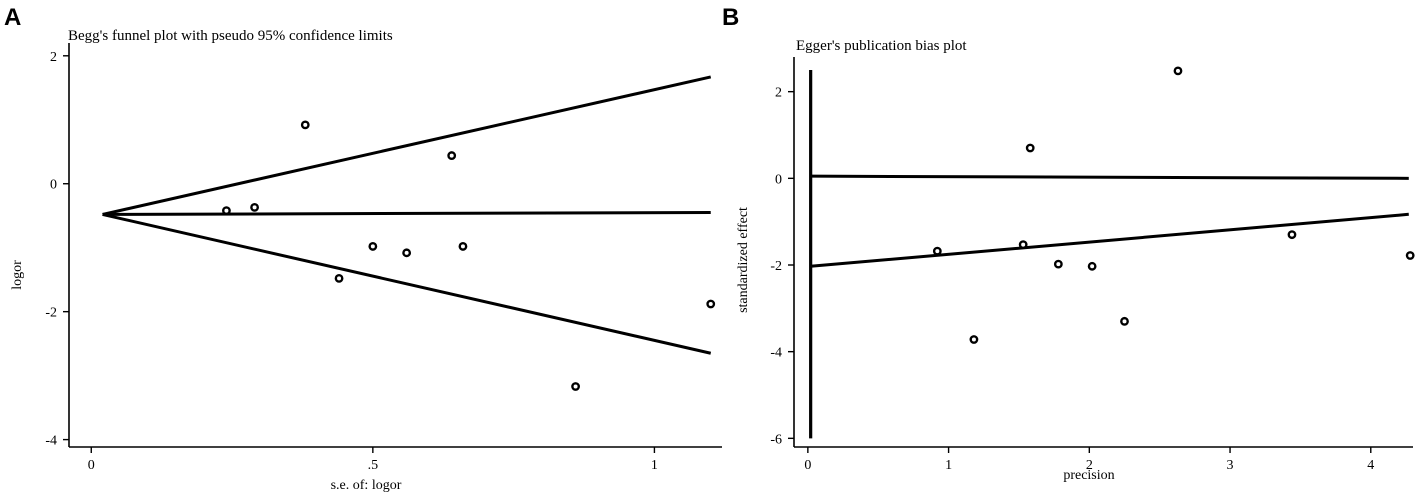  What do you see at coordinates (51, 441) in the screenshot?
I see `panel-a-y-tick-label: -4` at bounding box center [51, 441].